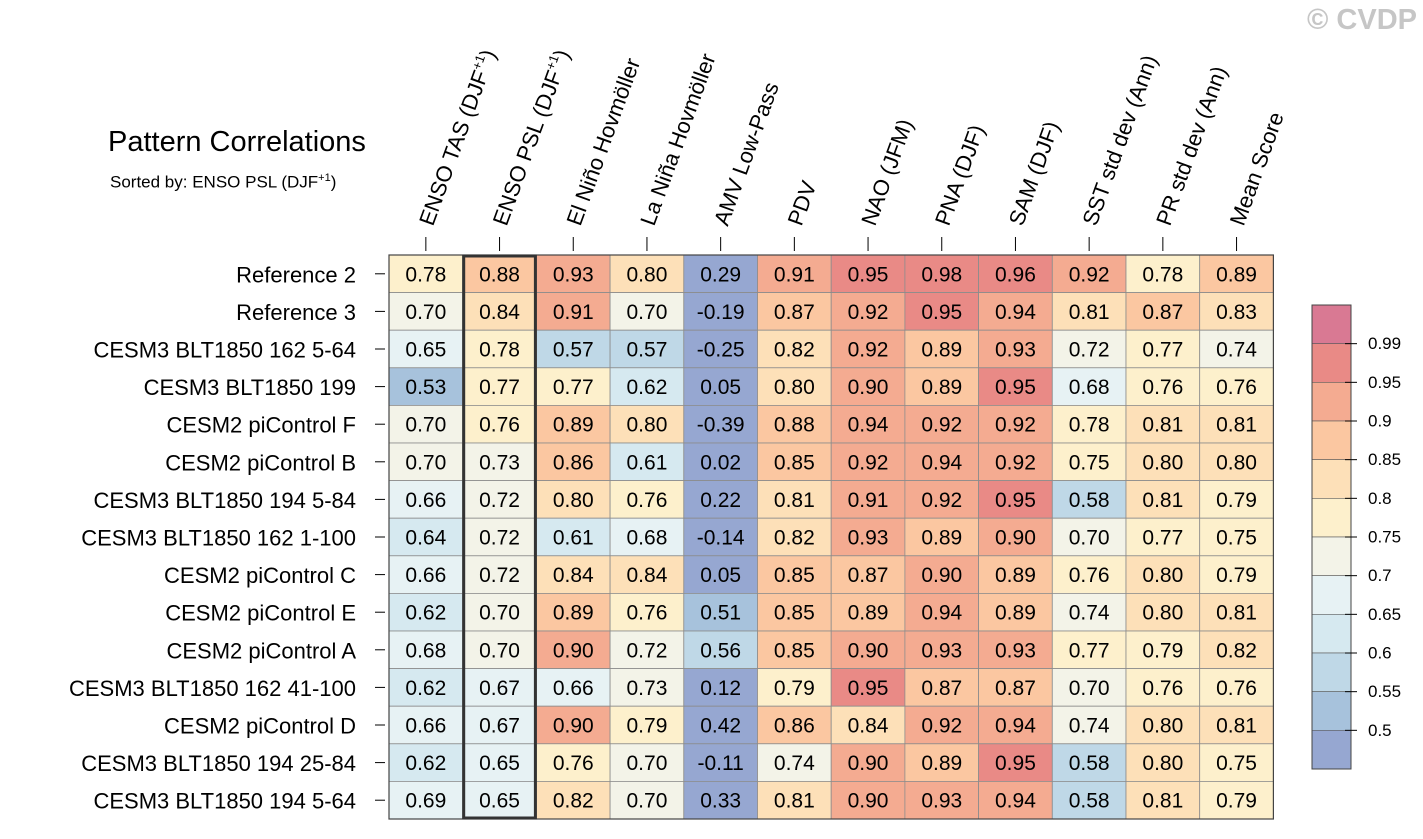 Image resolution: width=1423 pixels, height=839 pixels. Describe the element at coordinates (720, 575) in the screenshot. I see `cell-value: 0.05` at that location.